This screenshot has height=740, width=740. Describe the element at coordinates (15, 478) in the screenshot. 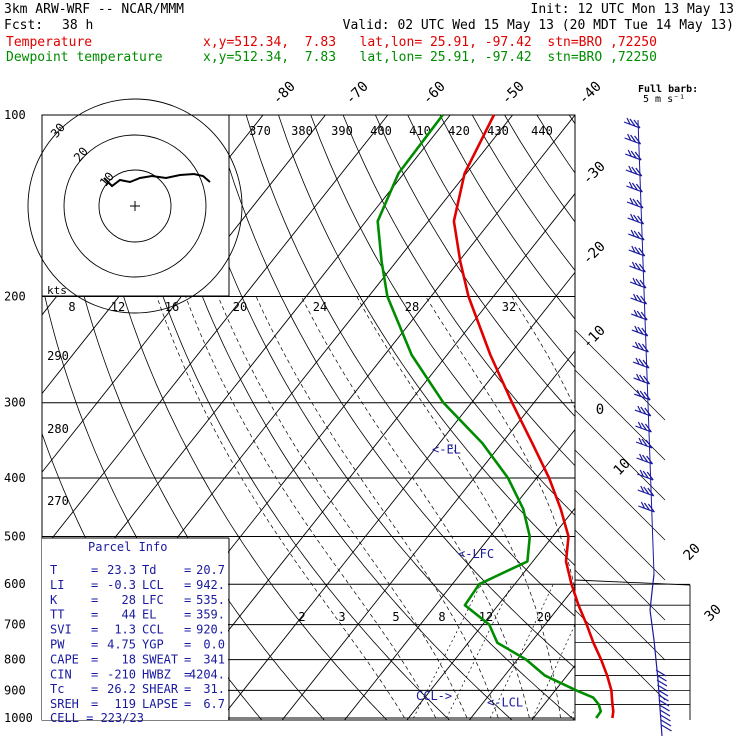

I see `pressure-label-400: 400` at that location.